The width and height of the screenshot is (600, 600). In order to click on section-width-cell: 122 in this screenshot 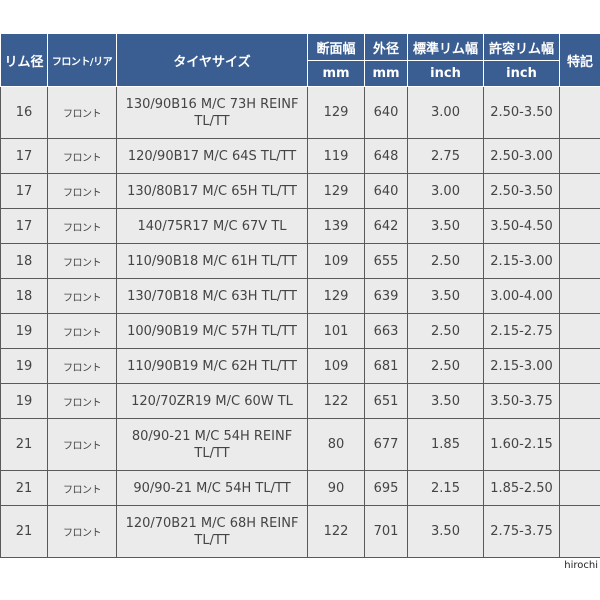, I will do `click(336, 531)`.